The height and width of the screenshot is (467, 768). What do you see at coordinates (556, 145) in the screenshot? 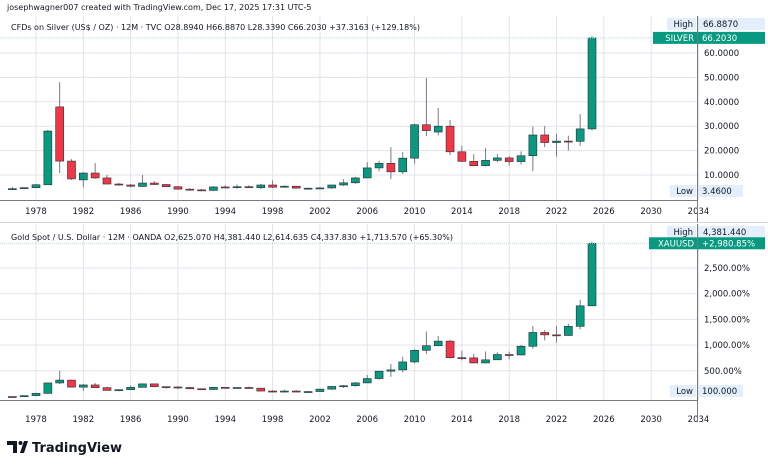
I see `silver-candle-2022` at bounding box center [556, 145].